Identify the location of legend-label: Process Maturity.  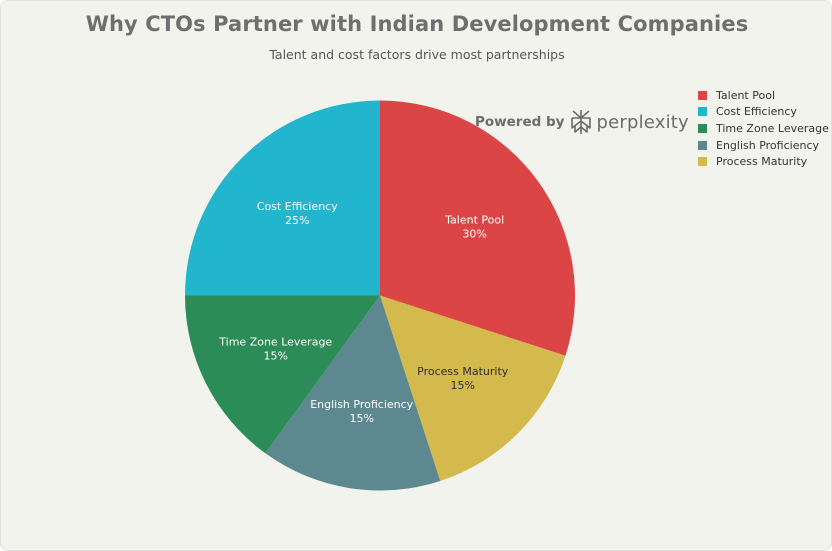
(762, 162).